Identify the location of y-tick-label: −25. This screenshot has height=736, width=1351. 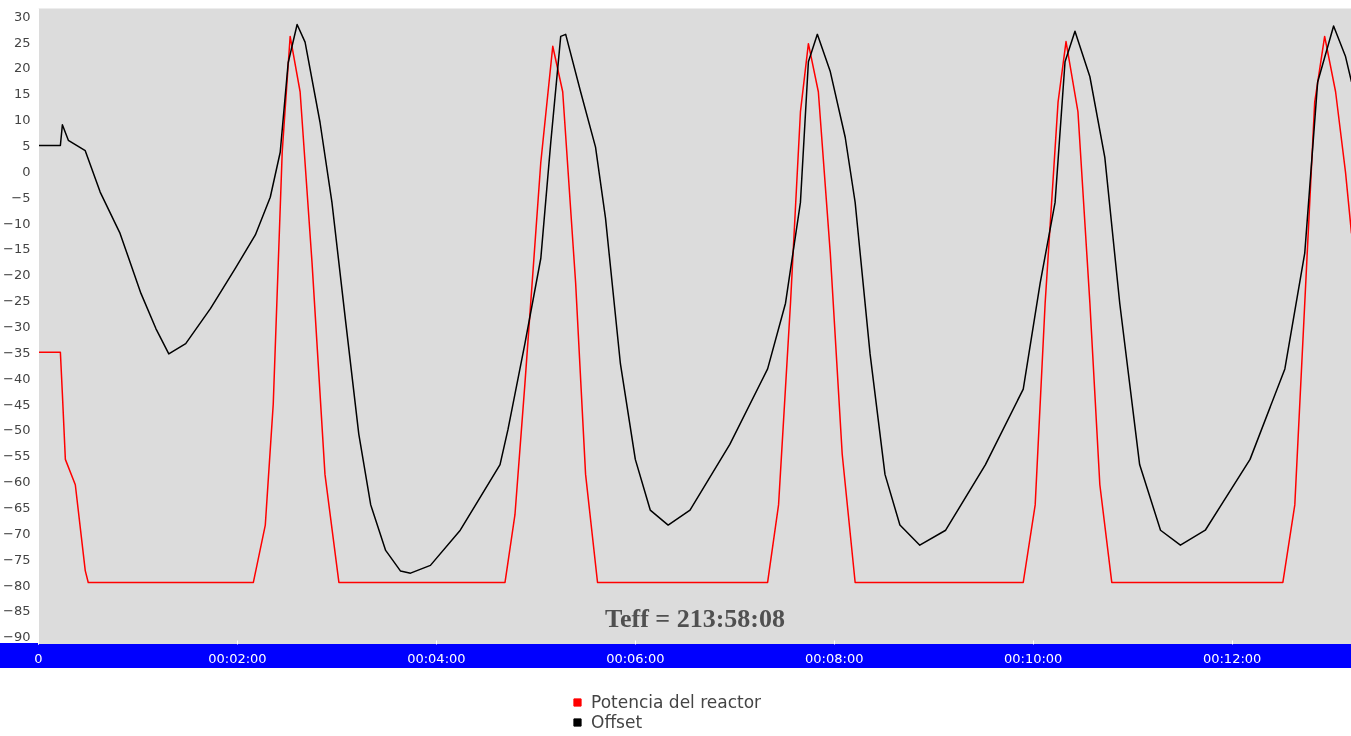
(17, 301).